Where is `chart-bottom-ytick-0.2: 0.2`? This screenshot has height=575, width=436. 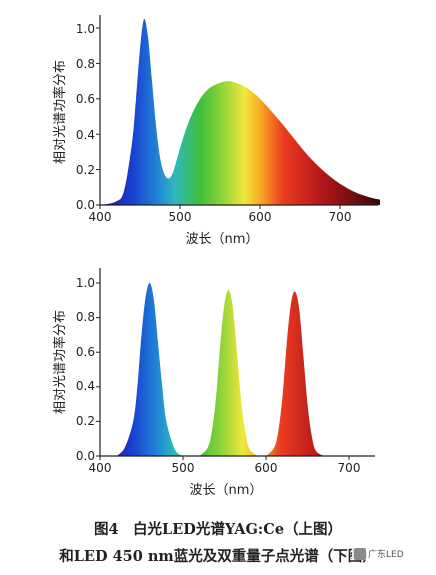 chart-bottom-ytick-0.2: 0.2 is located at coordinates (85, 421).